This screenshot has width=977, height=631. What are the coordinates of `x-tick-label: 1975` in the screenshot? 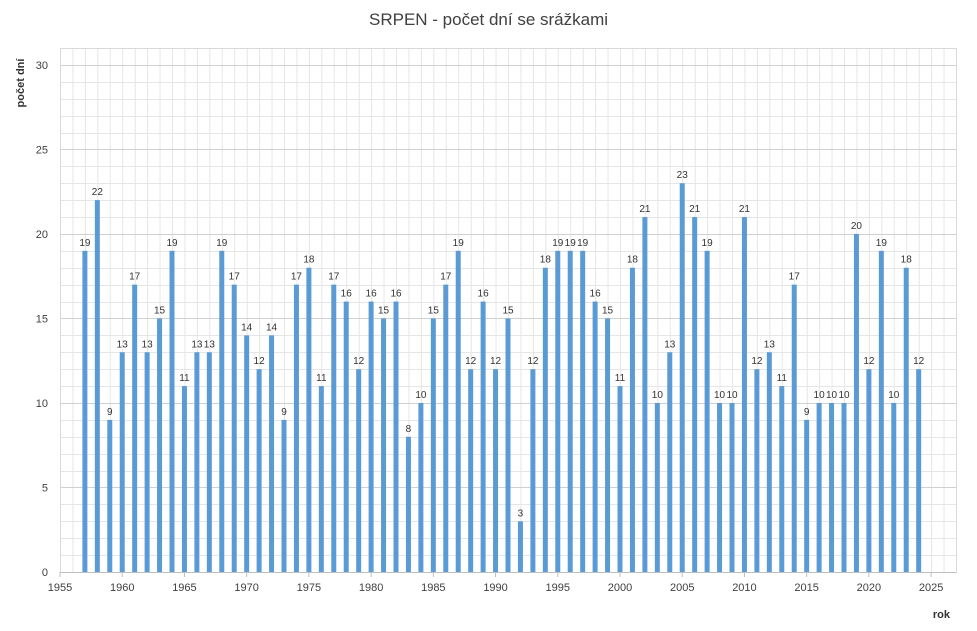 It's located at (309, 588).